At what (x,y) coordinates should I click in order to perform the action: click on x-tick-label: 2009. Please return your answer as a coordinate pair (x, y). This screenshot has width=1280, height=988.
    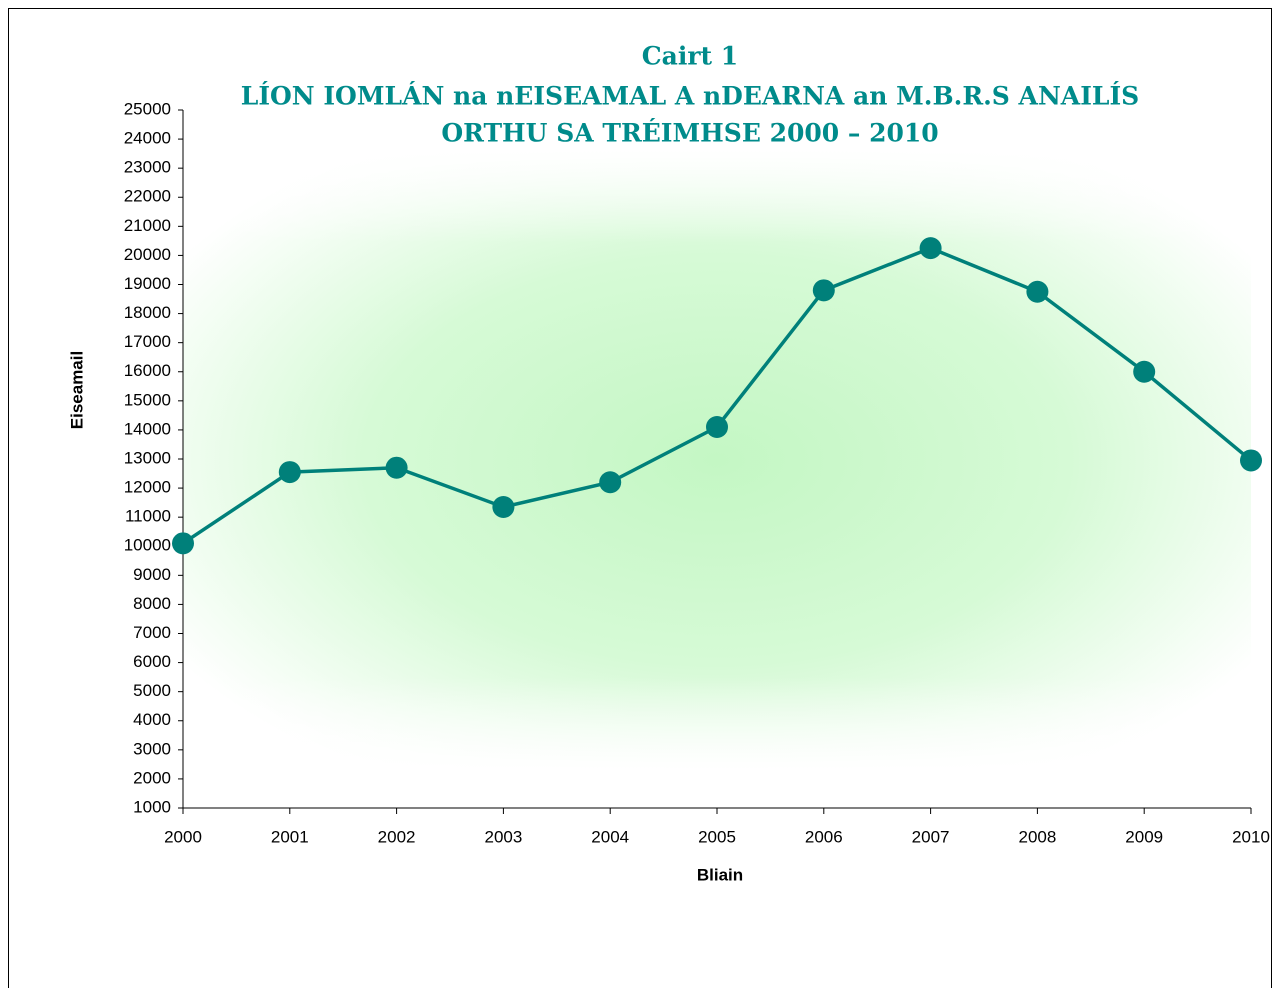
    Looking at the image, I should click on (1144, 836).